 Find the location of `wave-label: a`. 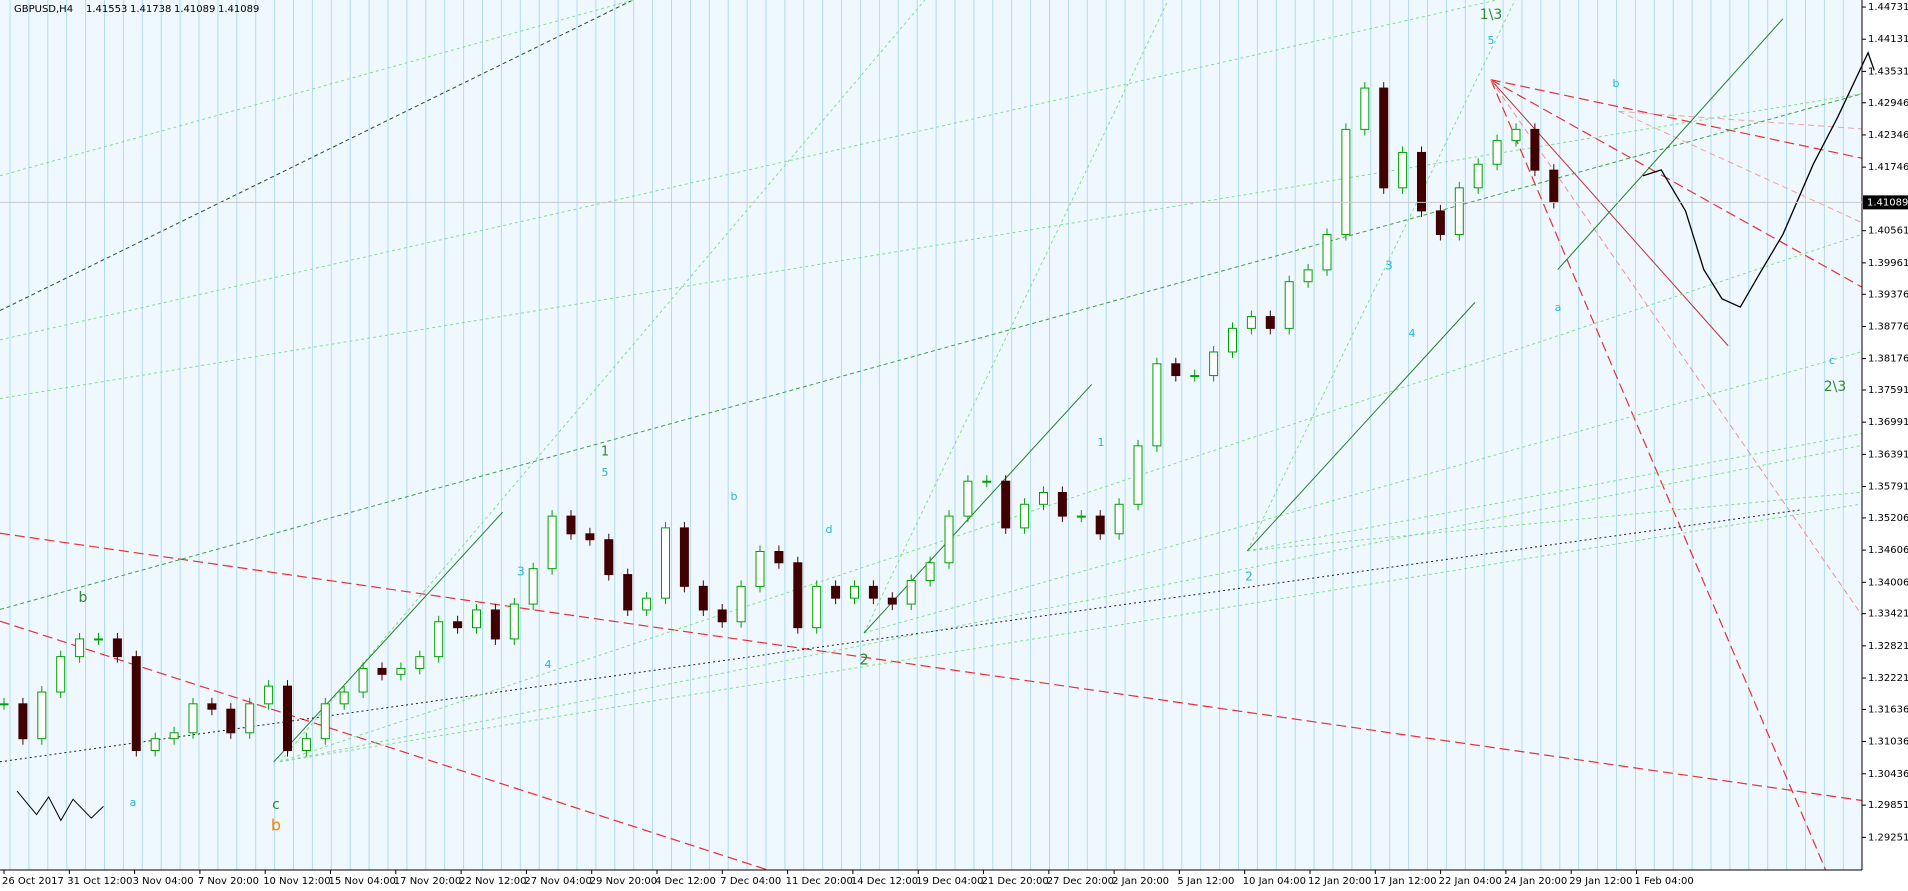

wave-label: a is located at coordinates (1558, 307).